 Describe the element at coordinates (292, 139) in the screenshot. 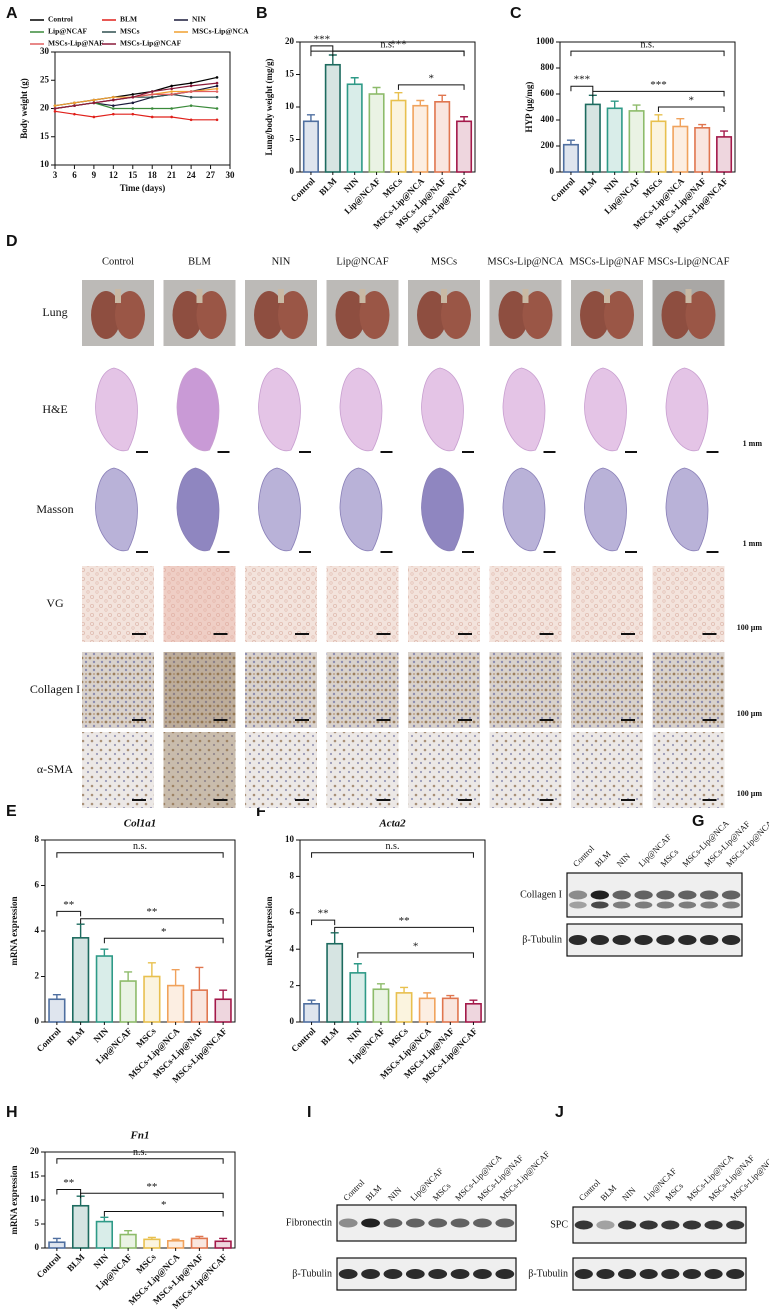

I see `y-tick-label: 5` at that location.